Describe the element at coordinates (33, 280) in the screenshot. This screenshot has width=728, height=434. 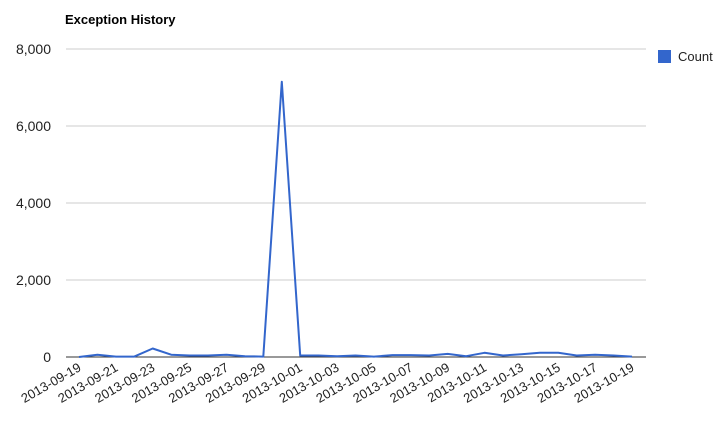
I see `y-tick-label: 2,000` at that location.